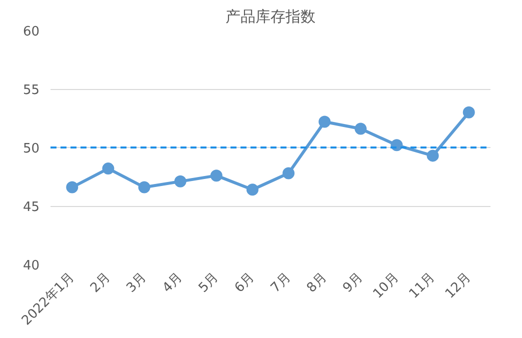 Image resolution: width=522 pixels, height=338 pixels. Describe the element at coordinates (458, 286) in the screenshot. I see `x-tick-label: 12月` at that location.